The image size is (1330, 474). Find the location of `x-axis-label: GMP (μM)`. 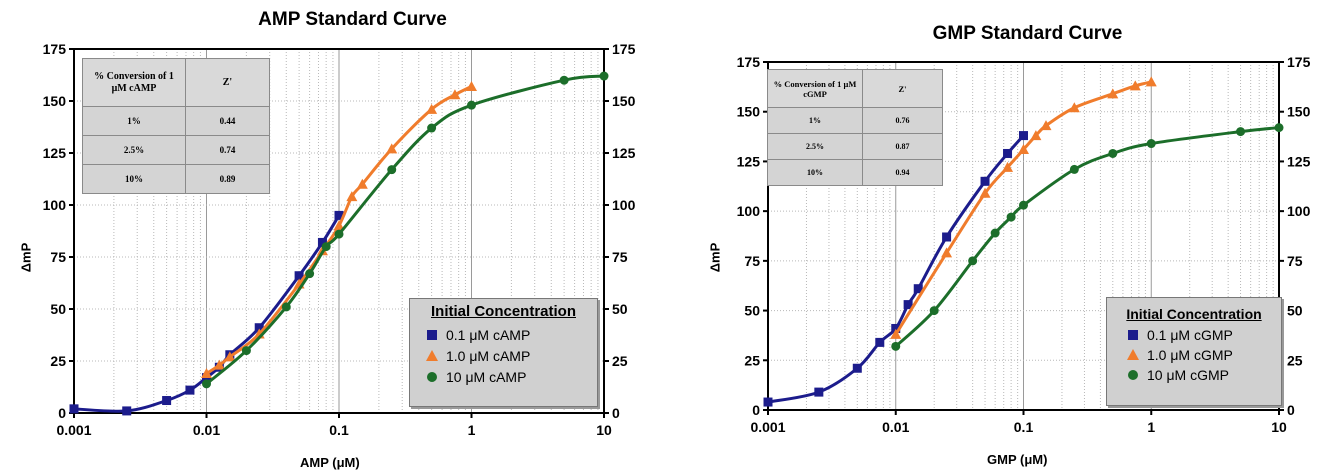

x-axis-label: GMP (μM) is located at coordinates (1017, 459).